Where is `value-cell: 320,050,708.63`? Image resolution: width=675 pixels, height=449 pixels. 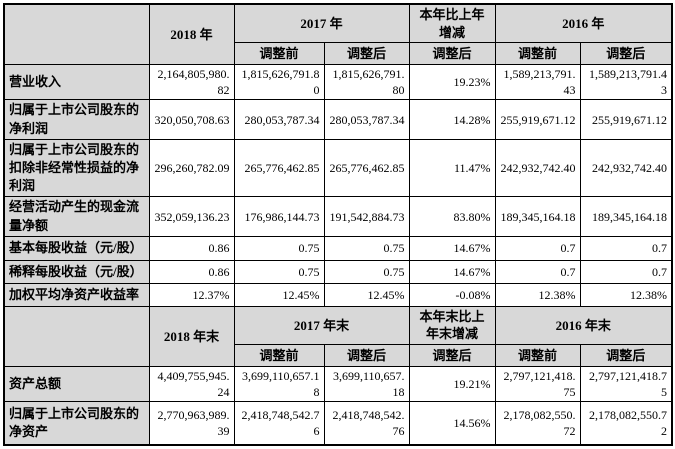
value-cell: 320,050,708.63 is located at coordinates (191, 119).